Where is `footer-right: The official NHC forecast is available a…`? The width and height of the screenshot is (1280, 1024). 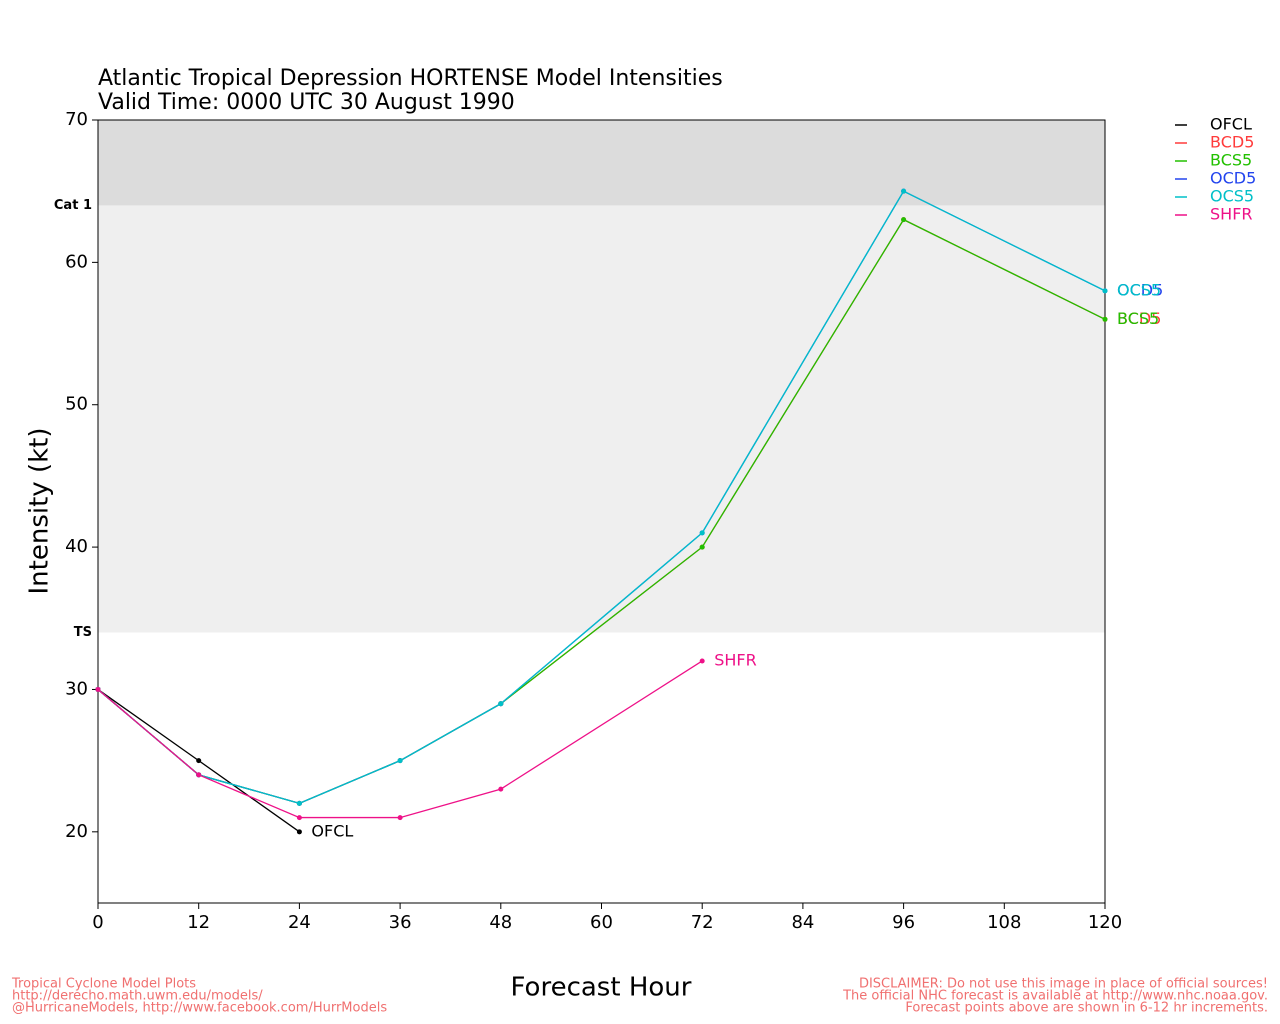
footer-right: The official NHC forecast is available a… is located at coordinates (1055, 996).